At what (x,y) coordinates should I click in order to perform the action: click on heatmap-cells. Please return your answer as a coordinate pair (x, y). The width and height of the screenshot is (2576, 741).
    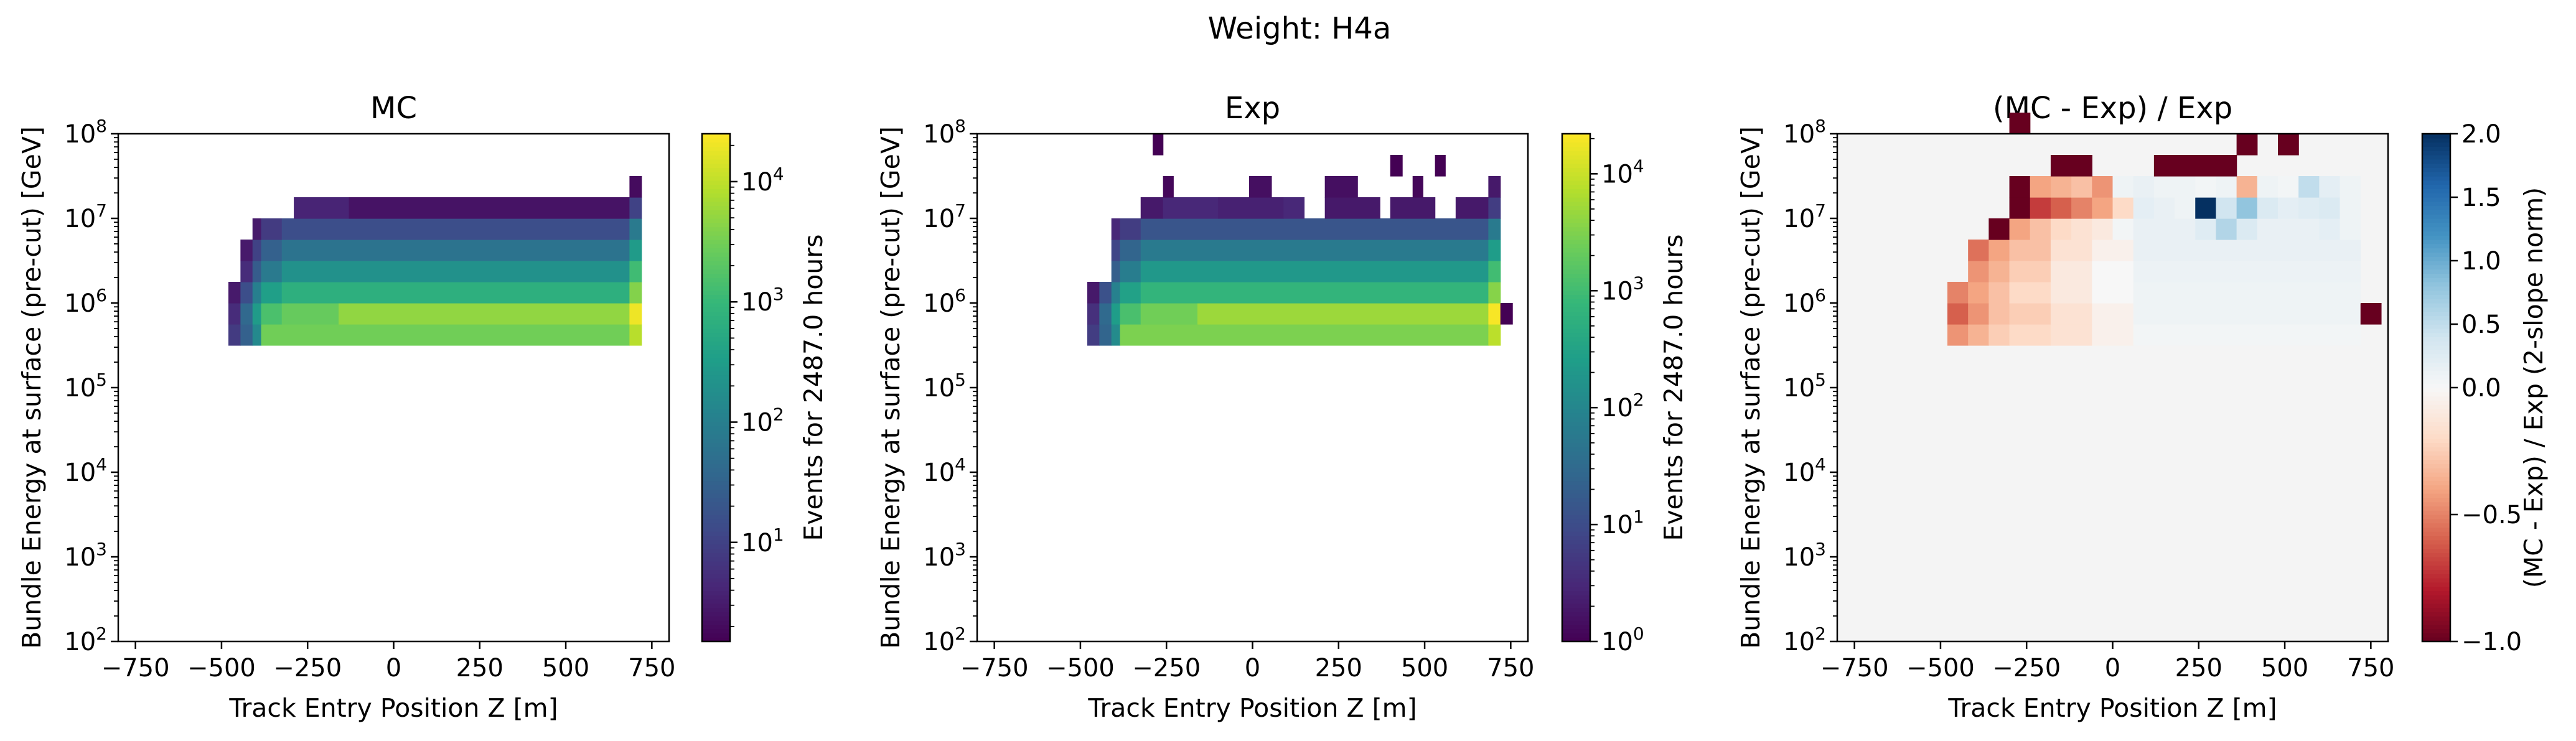
    Looking at the image, I should click on (435, 261).